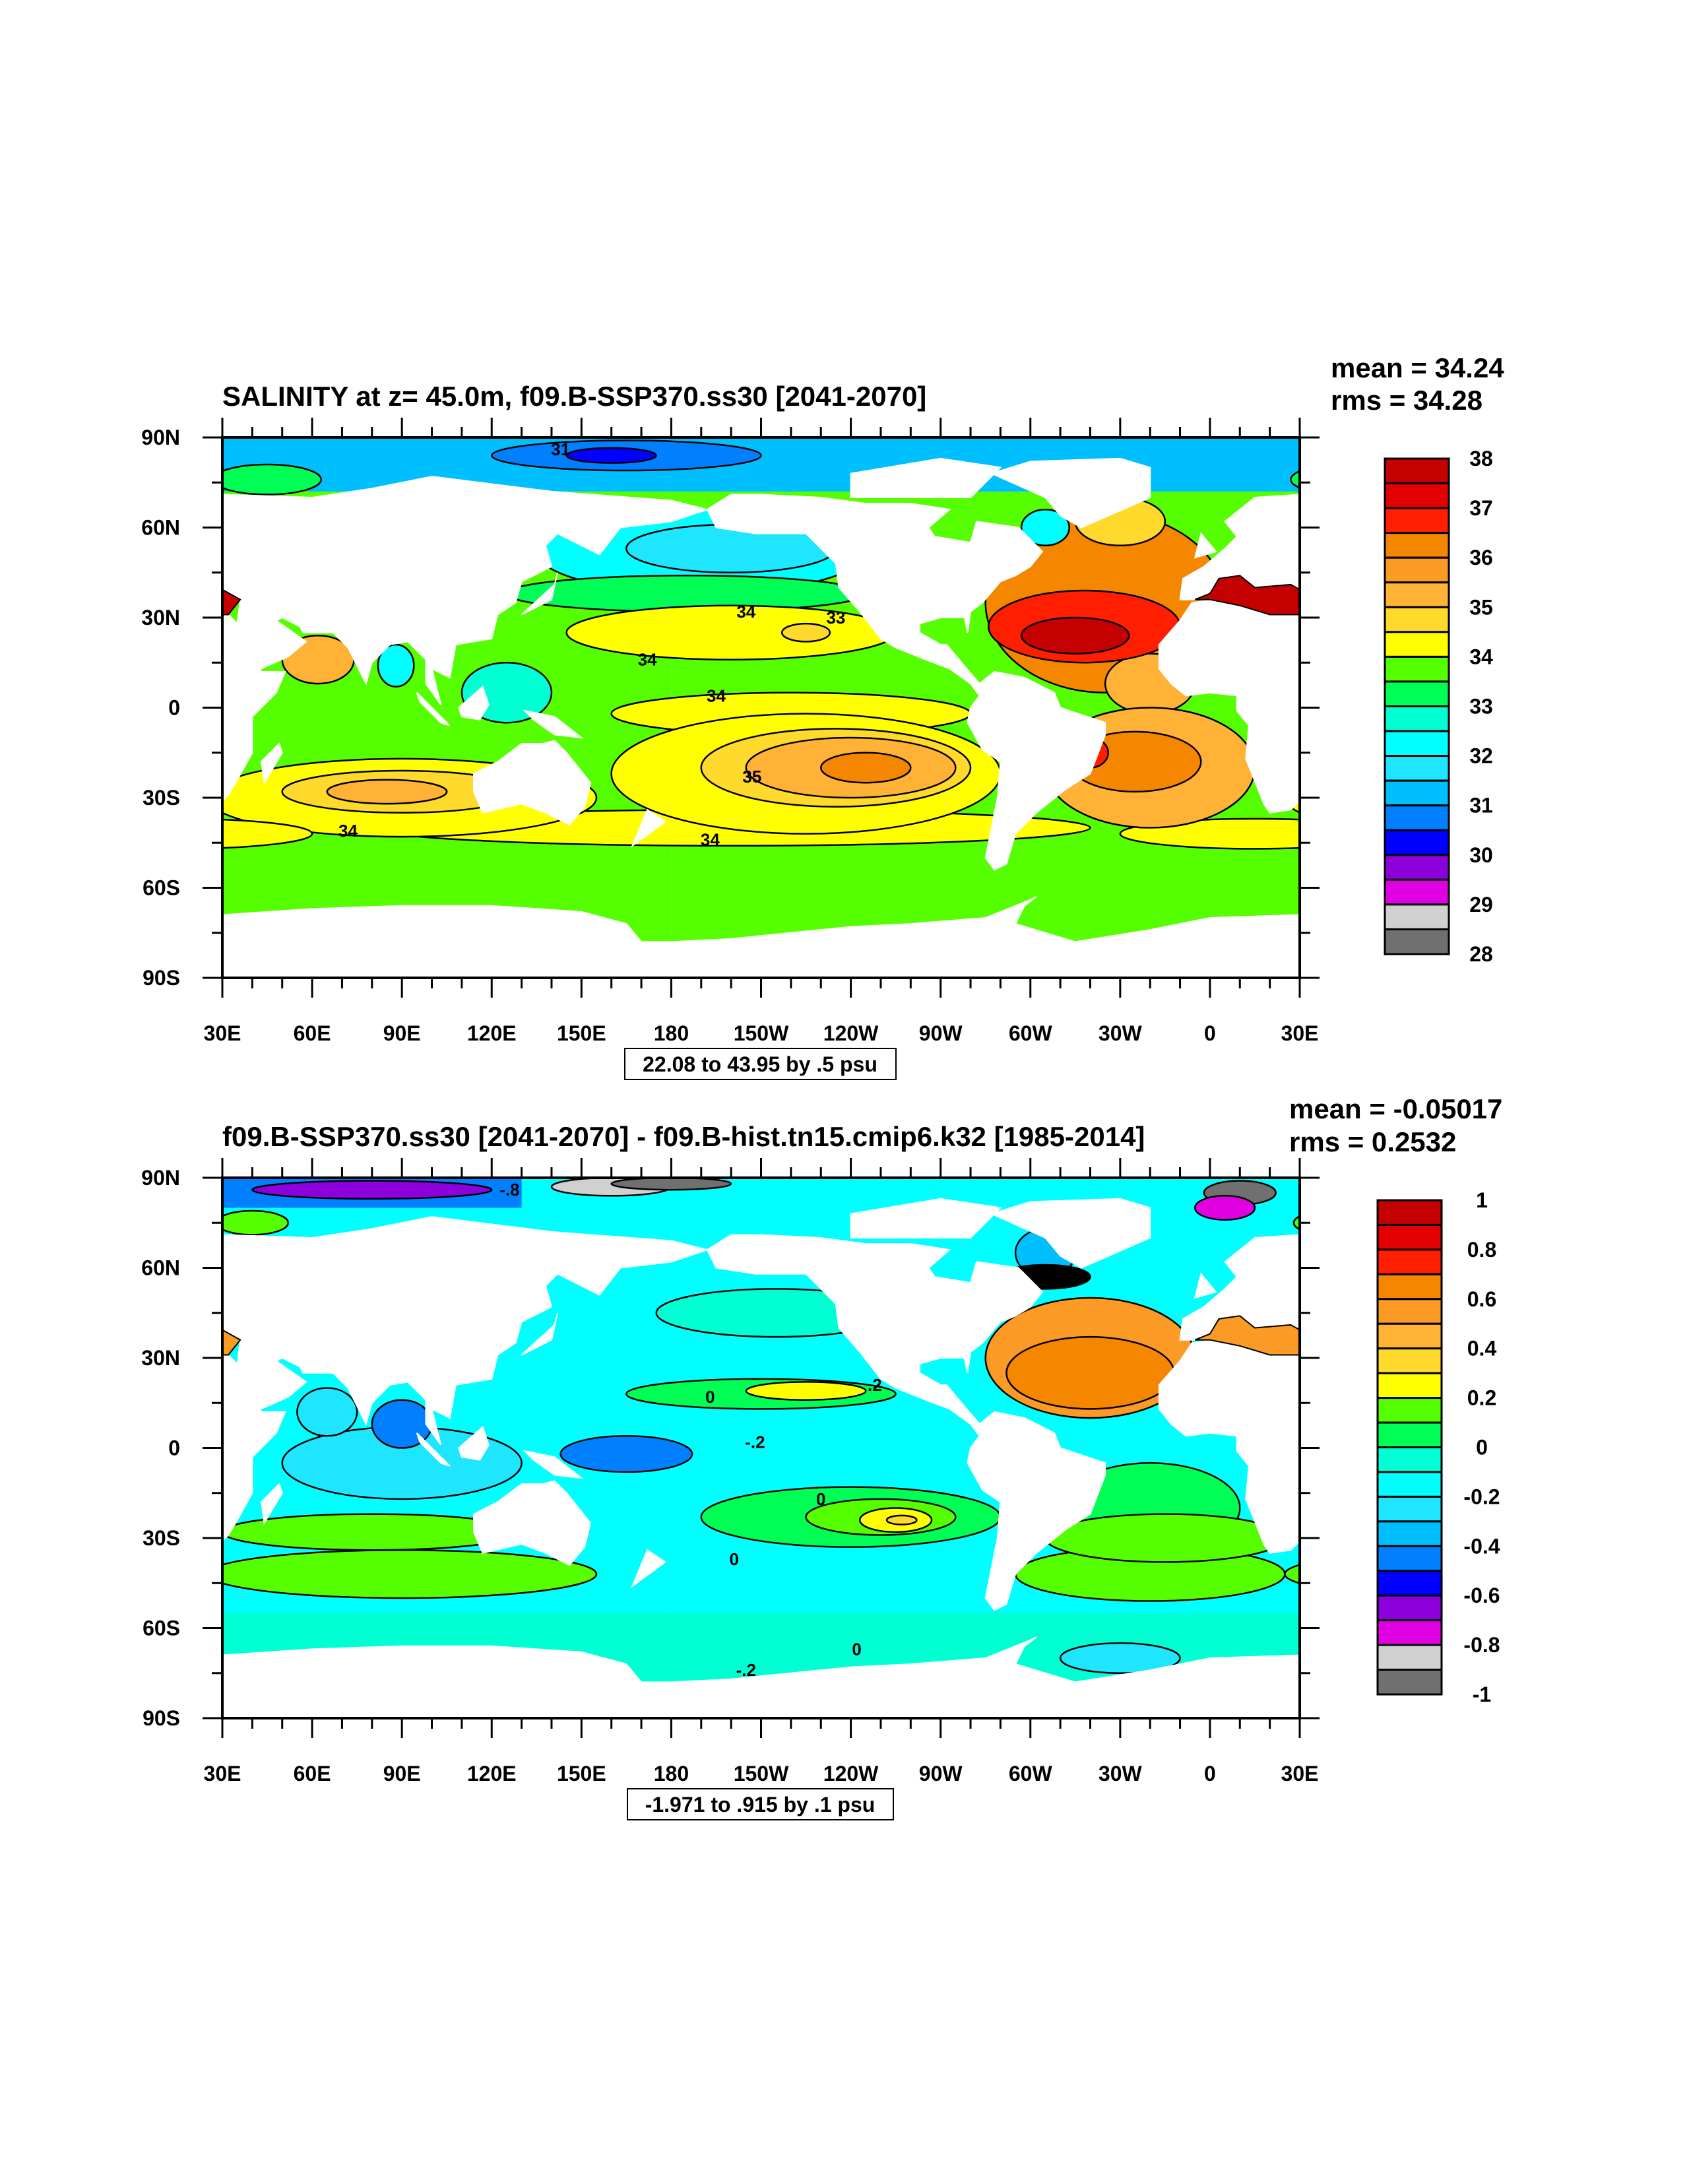 The height and width of the screenshot is (2184, 1689). I want to click on contour-label: 31, so click(560, 449).